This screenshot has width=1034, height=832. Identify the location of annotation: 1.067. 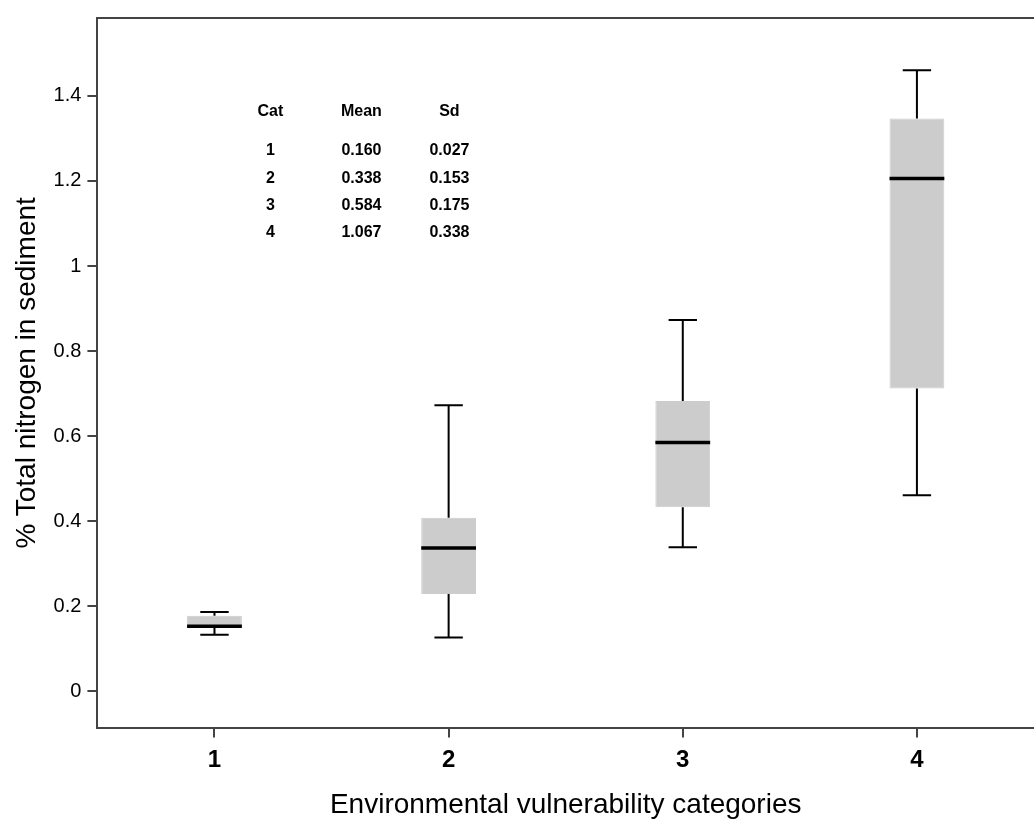
(361, 232).